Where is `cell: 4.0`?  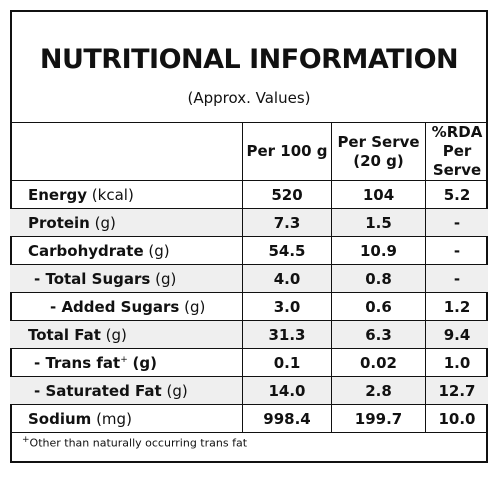
cell: 4.0 is located at coordinates (287, 278).